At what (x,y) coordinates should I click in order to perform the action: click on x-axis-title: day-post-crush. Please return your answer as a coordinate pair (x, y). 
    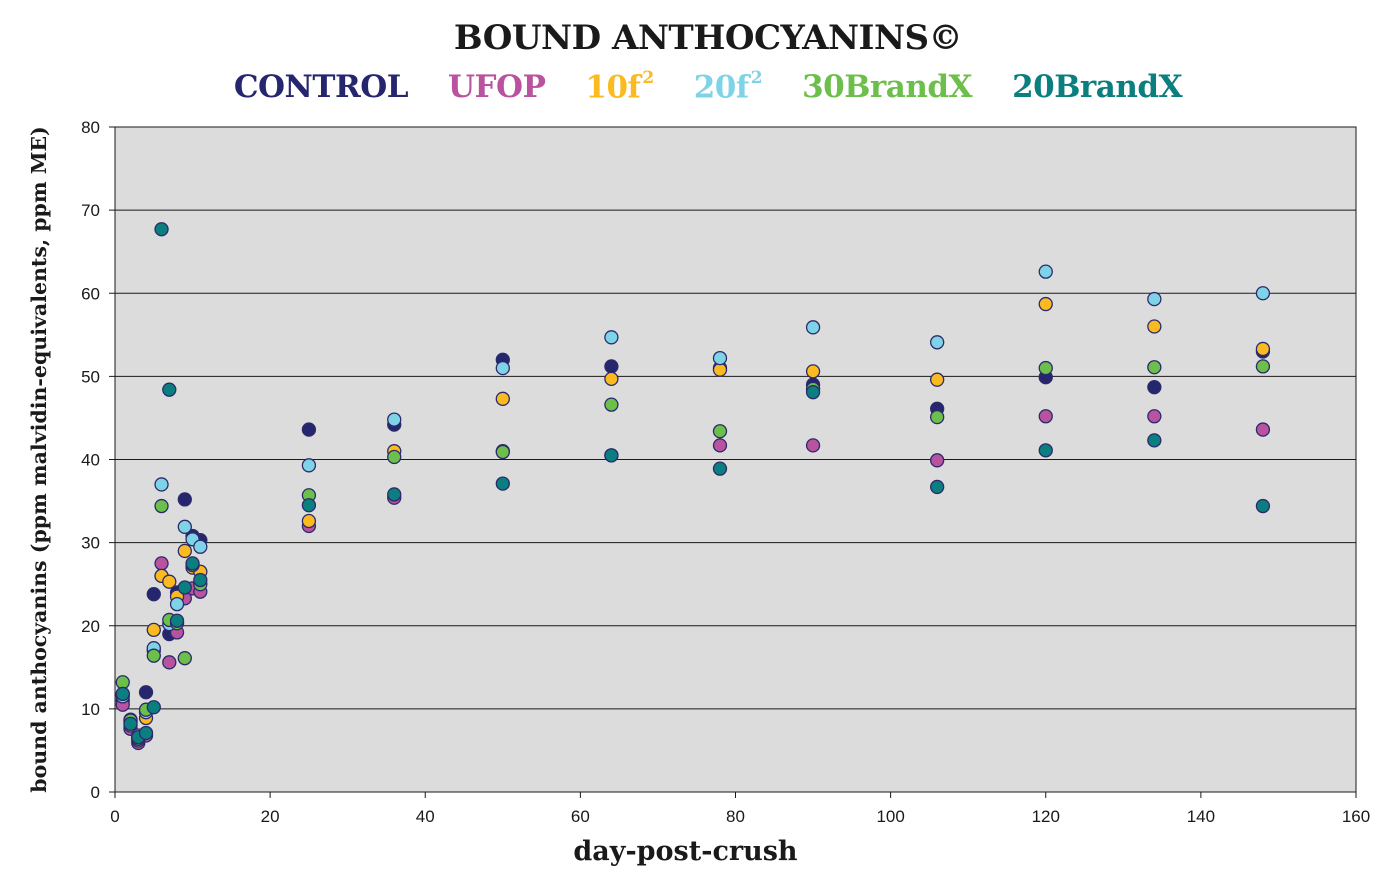
    Looking at the image, I should click on (685, 851).